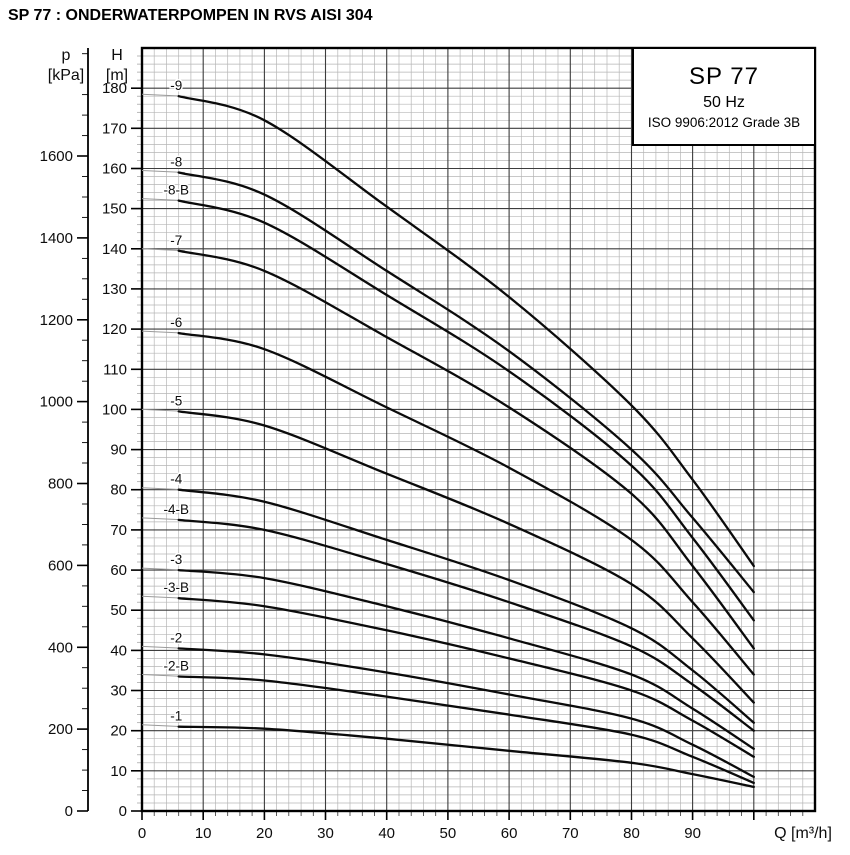 This screenshot has height=855, width=850. I want to click on head-axis-tick-label: 110, so click(115, 369).